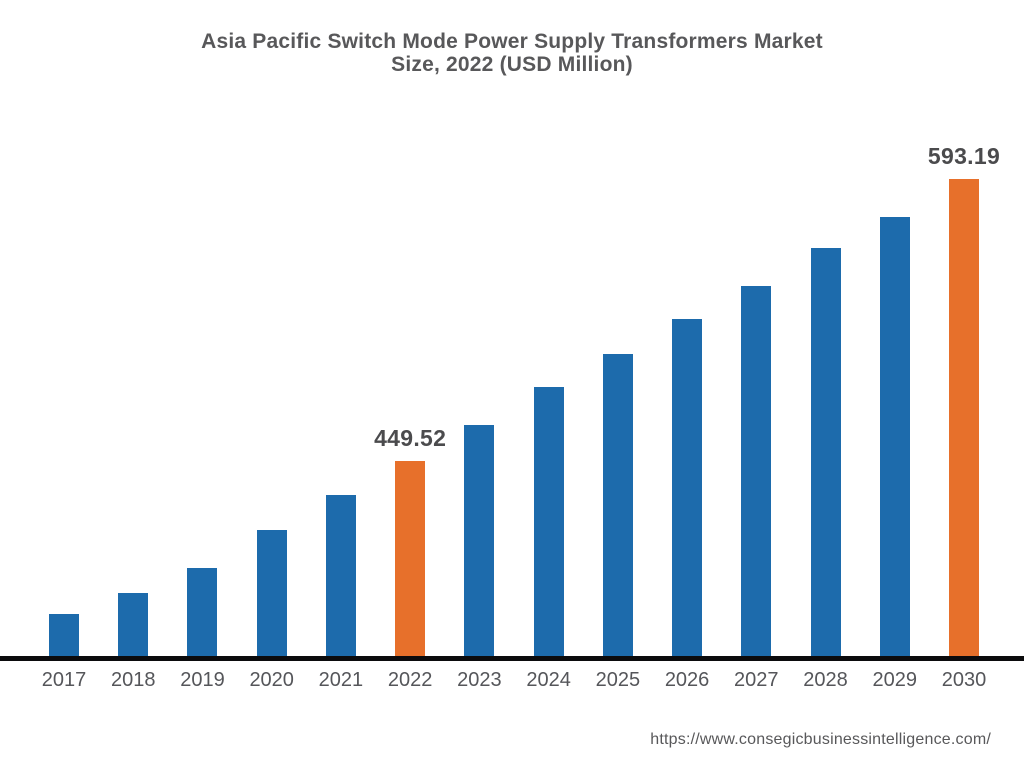  What do you see at coordinates (64, 634) in the screenshot?
I see `bar-2017` at bounding box center [64, 634].